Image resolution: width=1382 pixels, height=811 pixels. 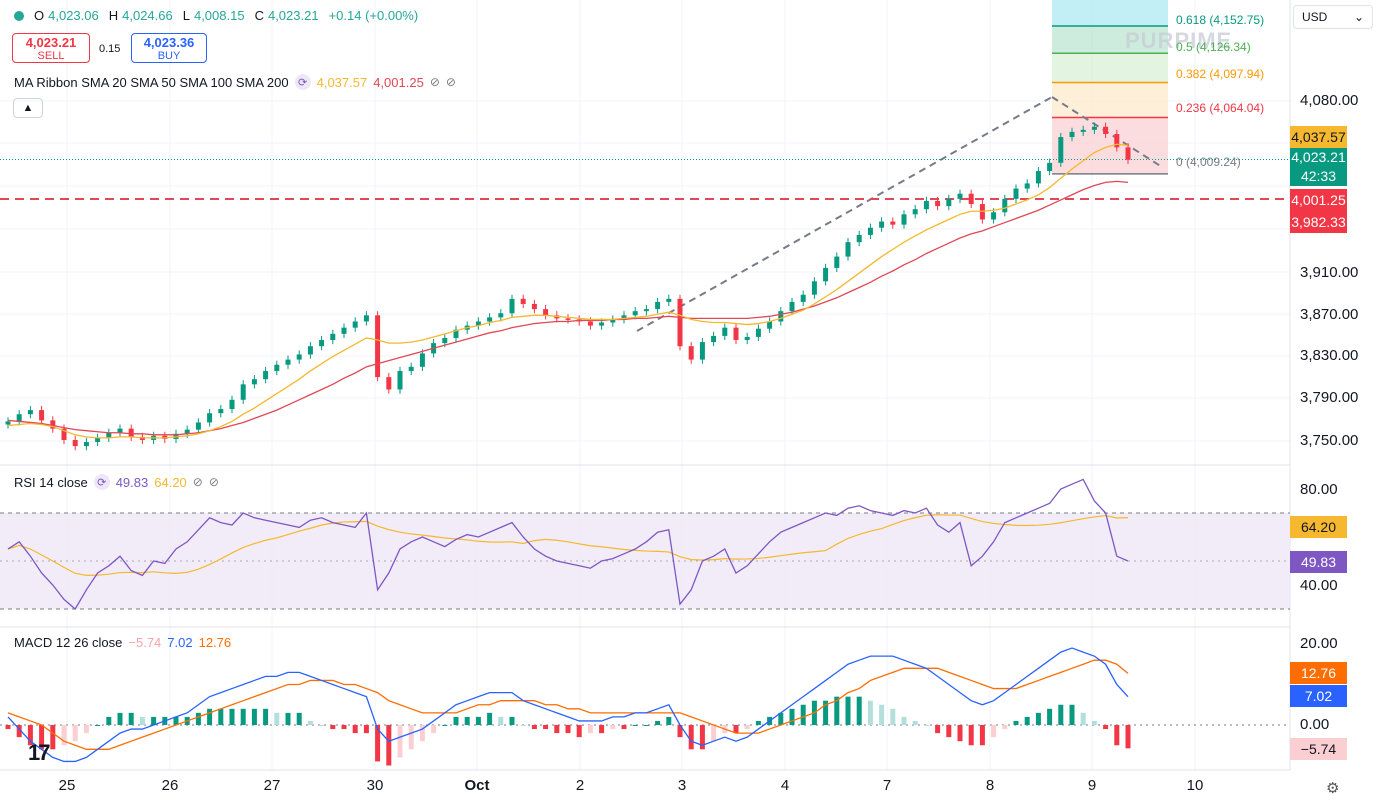 I want to click on macd-hist-value: −5.74, so click(x=145, y=642).